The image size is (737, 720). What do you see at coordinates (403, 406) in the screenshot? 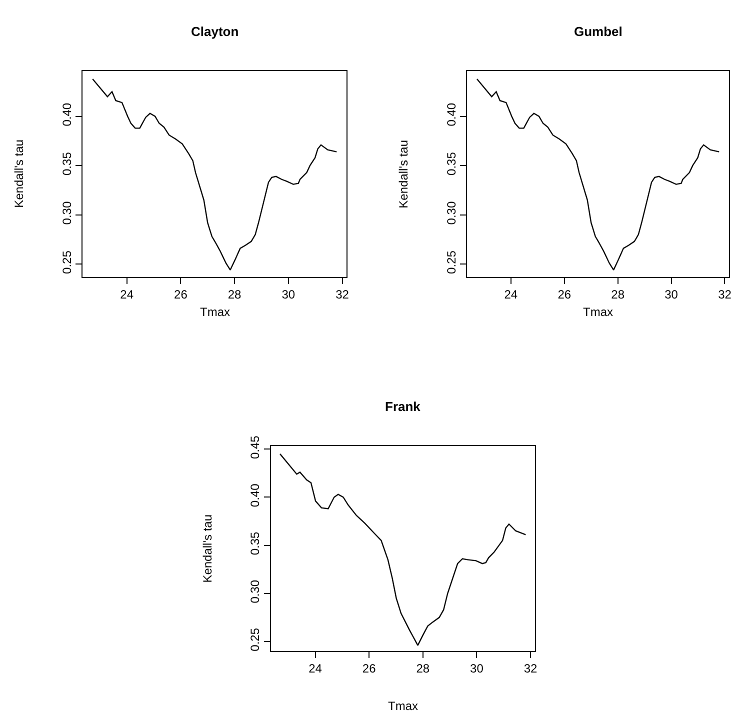
I see `chart-title: Frank` at bounding box center [403, 406].